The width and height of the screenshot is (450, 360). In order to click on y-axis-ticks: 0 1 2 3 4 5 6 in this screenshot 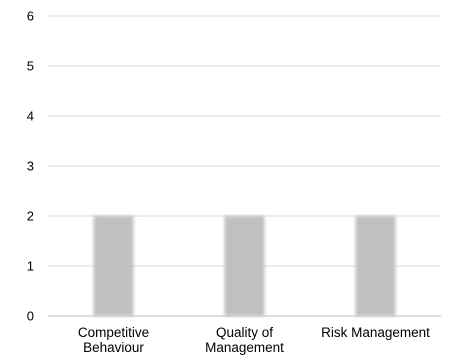, I will do `click(30, 166)`.